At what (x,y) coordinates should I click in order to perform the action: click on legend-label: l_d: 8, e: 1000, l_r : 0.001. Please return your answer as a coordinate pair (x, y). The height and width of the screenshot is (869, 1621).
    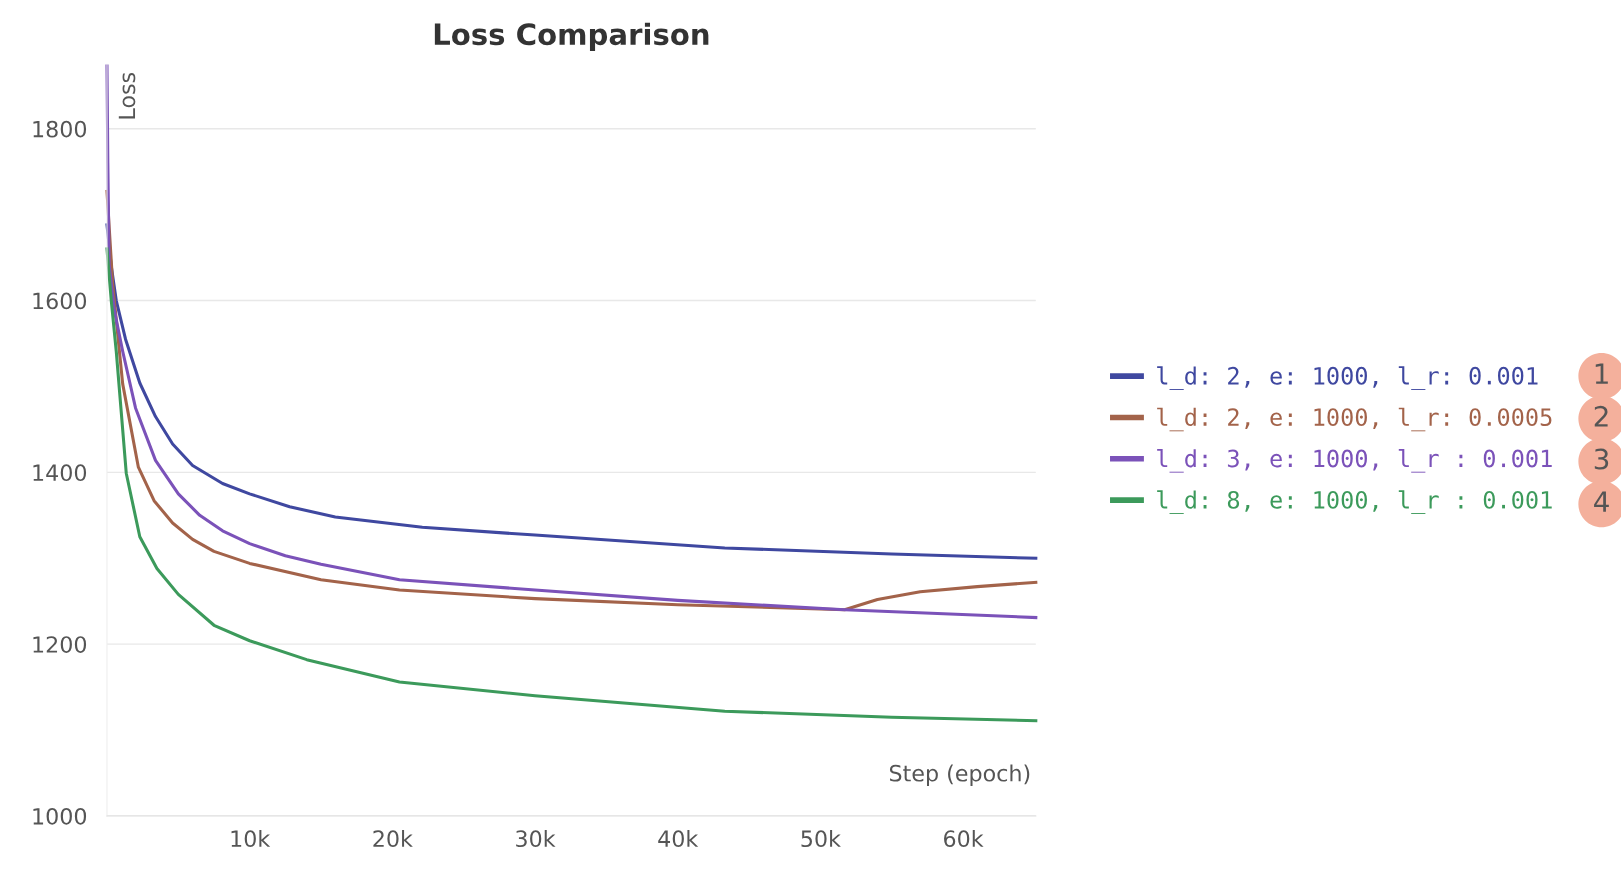
    Looking at the image, I should click on (1354, 502).